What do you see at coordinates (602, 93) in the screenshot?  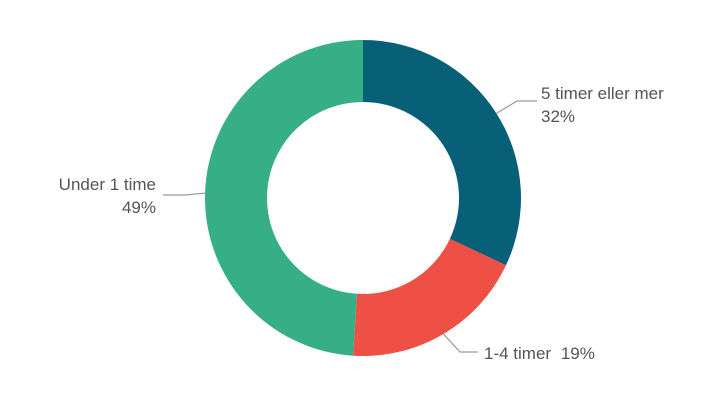 I see `slice-label-5-timer: 5 timer eller mer` at bounding box center [602, 93].